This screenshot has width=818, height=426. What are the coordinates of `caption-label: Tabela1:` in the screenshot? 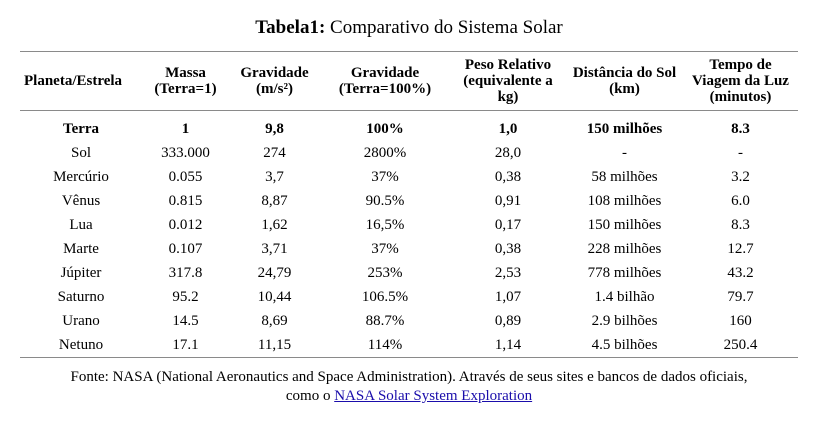 It's located at (290, 27).